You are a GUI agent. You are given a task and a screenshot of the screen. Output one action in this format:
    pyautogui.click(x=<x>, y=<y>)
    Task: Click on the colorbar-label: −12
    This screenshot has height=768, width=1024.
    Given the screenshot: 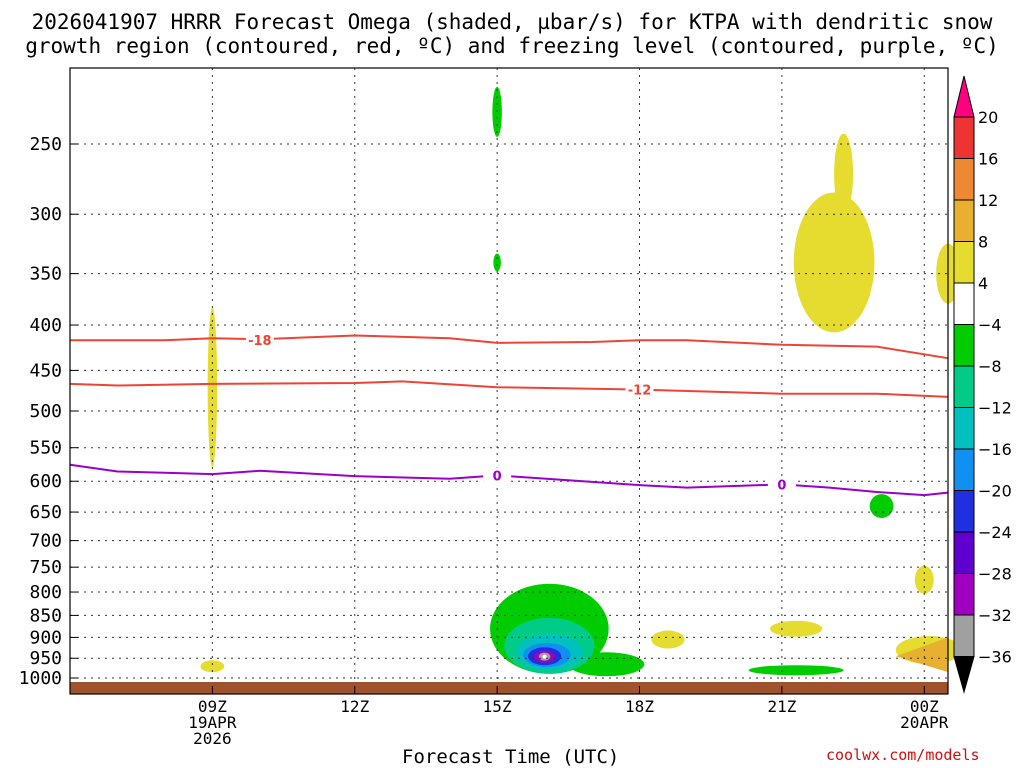 What is the action you would take?
    pyautogui.click(x=995, y=408)
    